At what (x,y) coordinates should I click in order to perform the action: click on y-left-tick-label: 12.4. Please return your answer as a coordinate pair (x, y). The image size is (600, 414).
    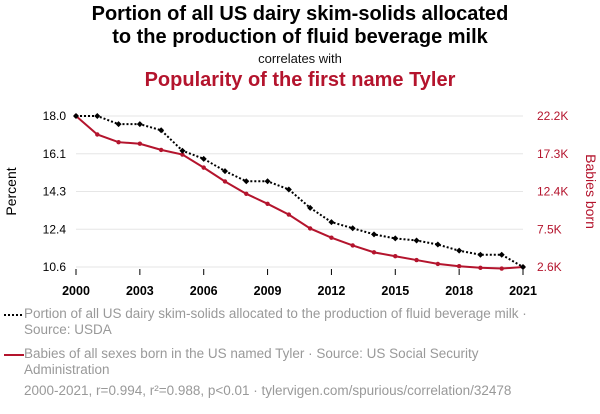
    Looking at the image, I should click on (55, 229).